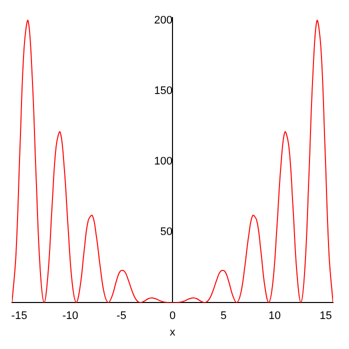 This screenshot has height=349, width=349. Describe the element at coordinates (70, 316) in the screenshot. I see `x-tick-label: -10` at that location.